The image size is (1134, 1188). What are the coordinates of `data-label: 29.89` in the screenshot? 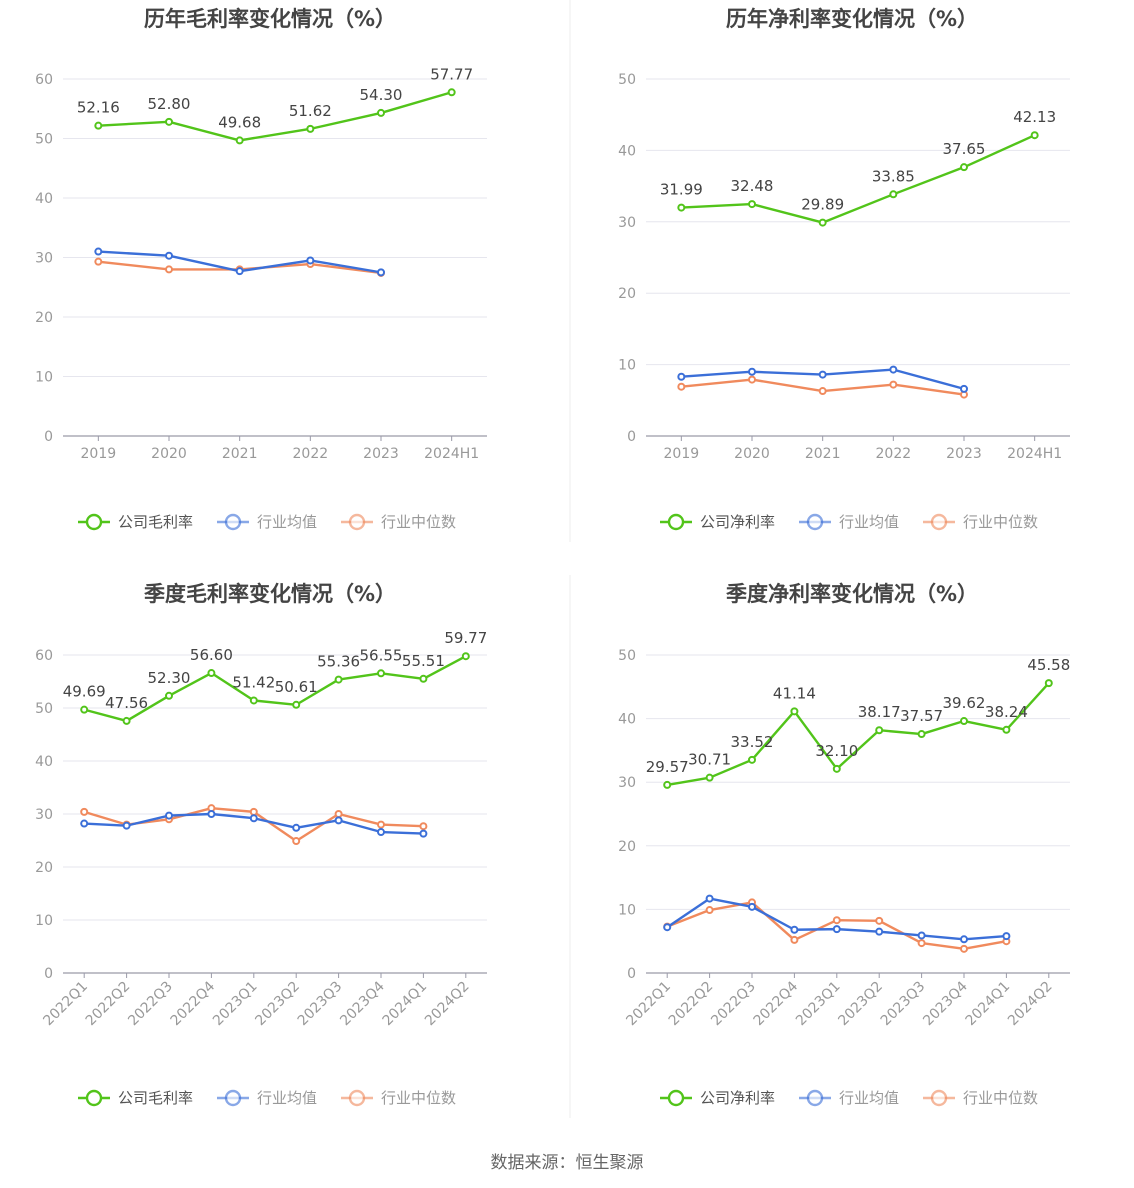 It's located at (822, 205).